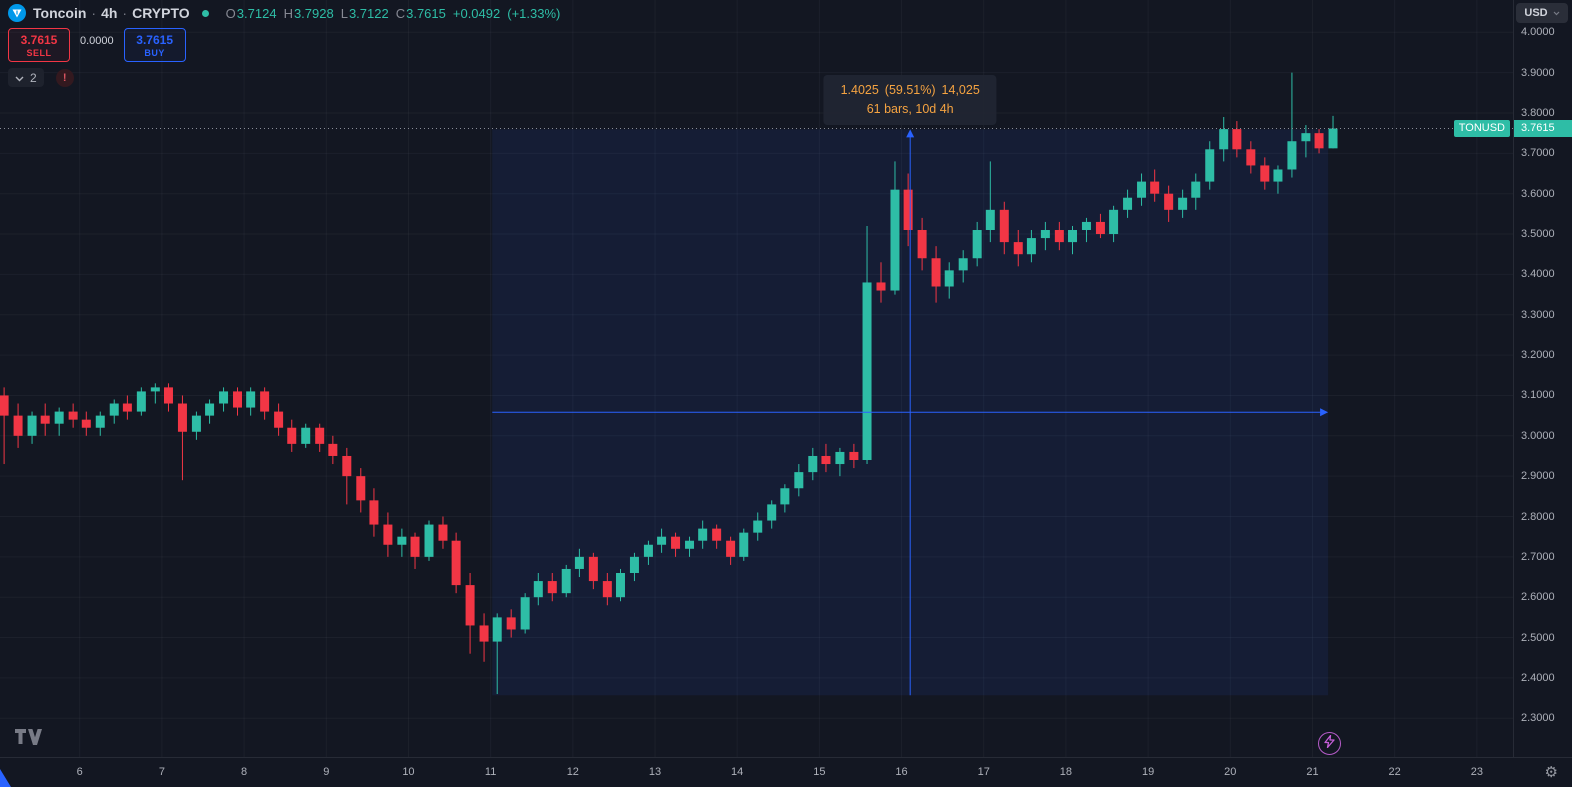 This screenshot has height=787, width=1572. I want to click on low-label: L, so click(344, 13).